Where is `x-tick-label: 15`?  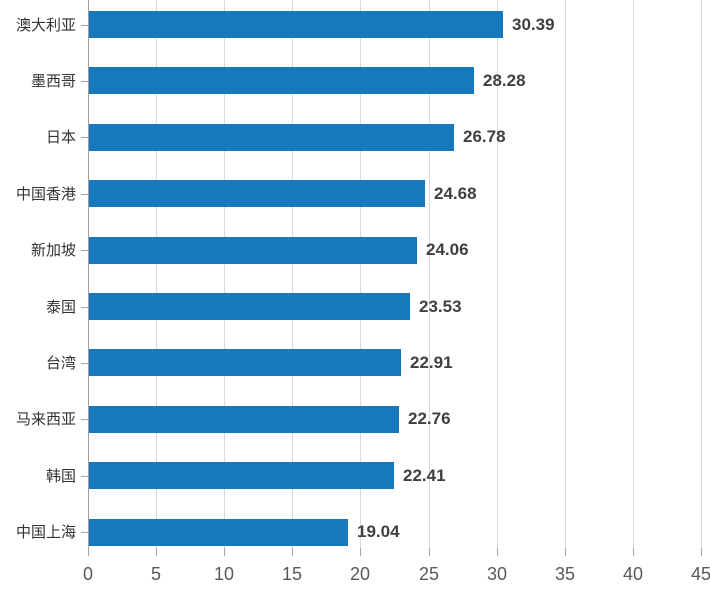 x-tick-label: 15 is located at coordinates (292, 574).